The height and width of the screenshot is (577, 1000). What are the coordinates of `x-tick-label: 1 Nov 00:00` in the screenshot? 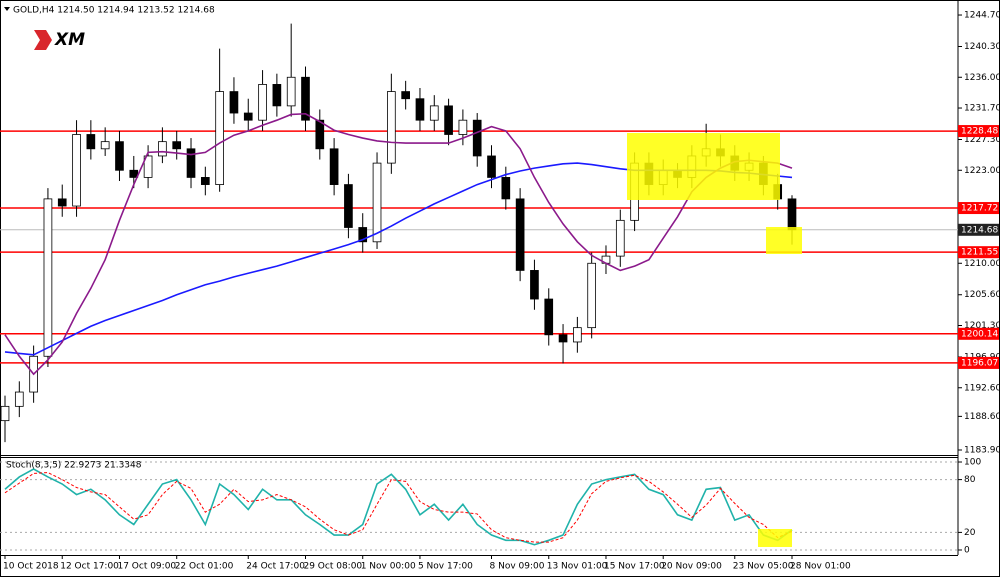 It's located at (388, 567).